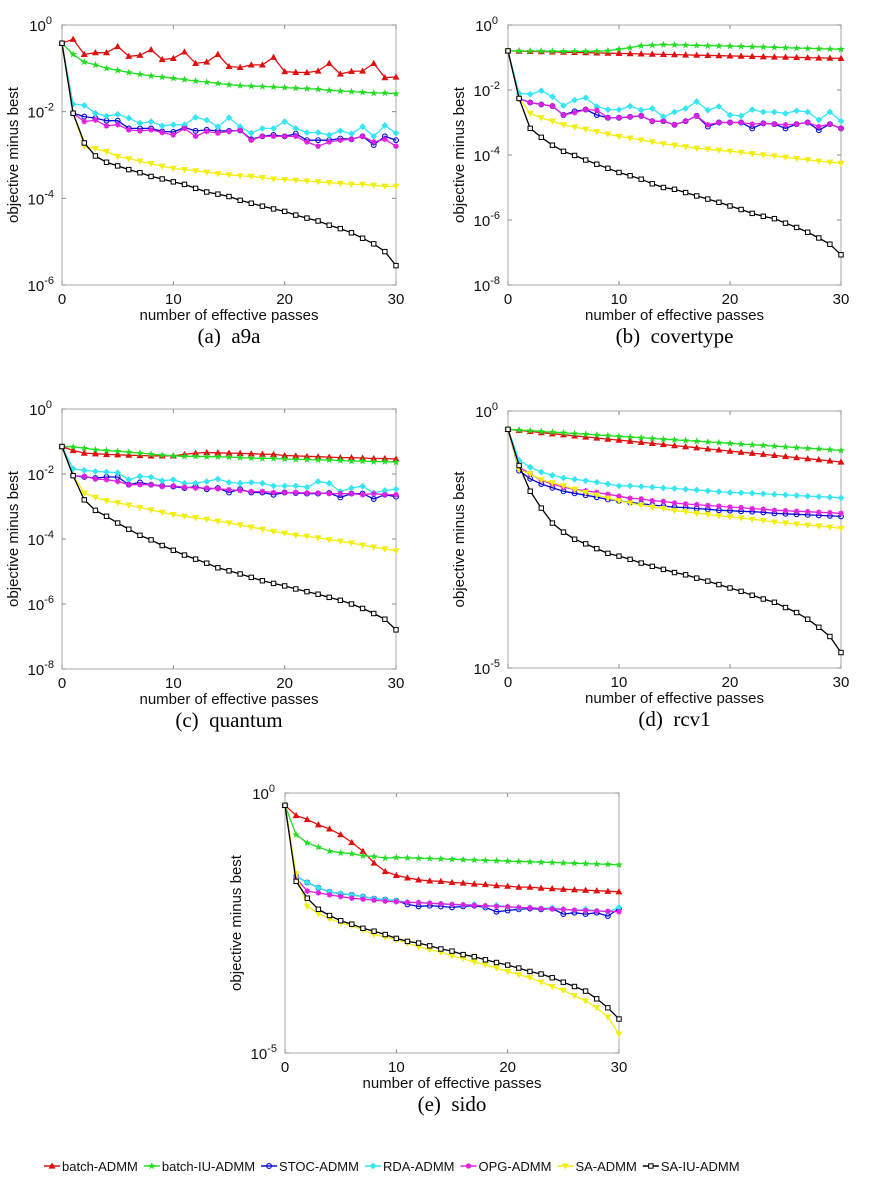 Image resolution: width=877 pixels, height=1186 pixels. Describe the element at coordinates (91, 1166) in the screenshot. I see `legend-item-batch-admm: batch-ADMM` at that location.